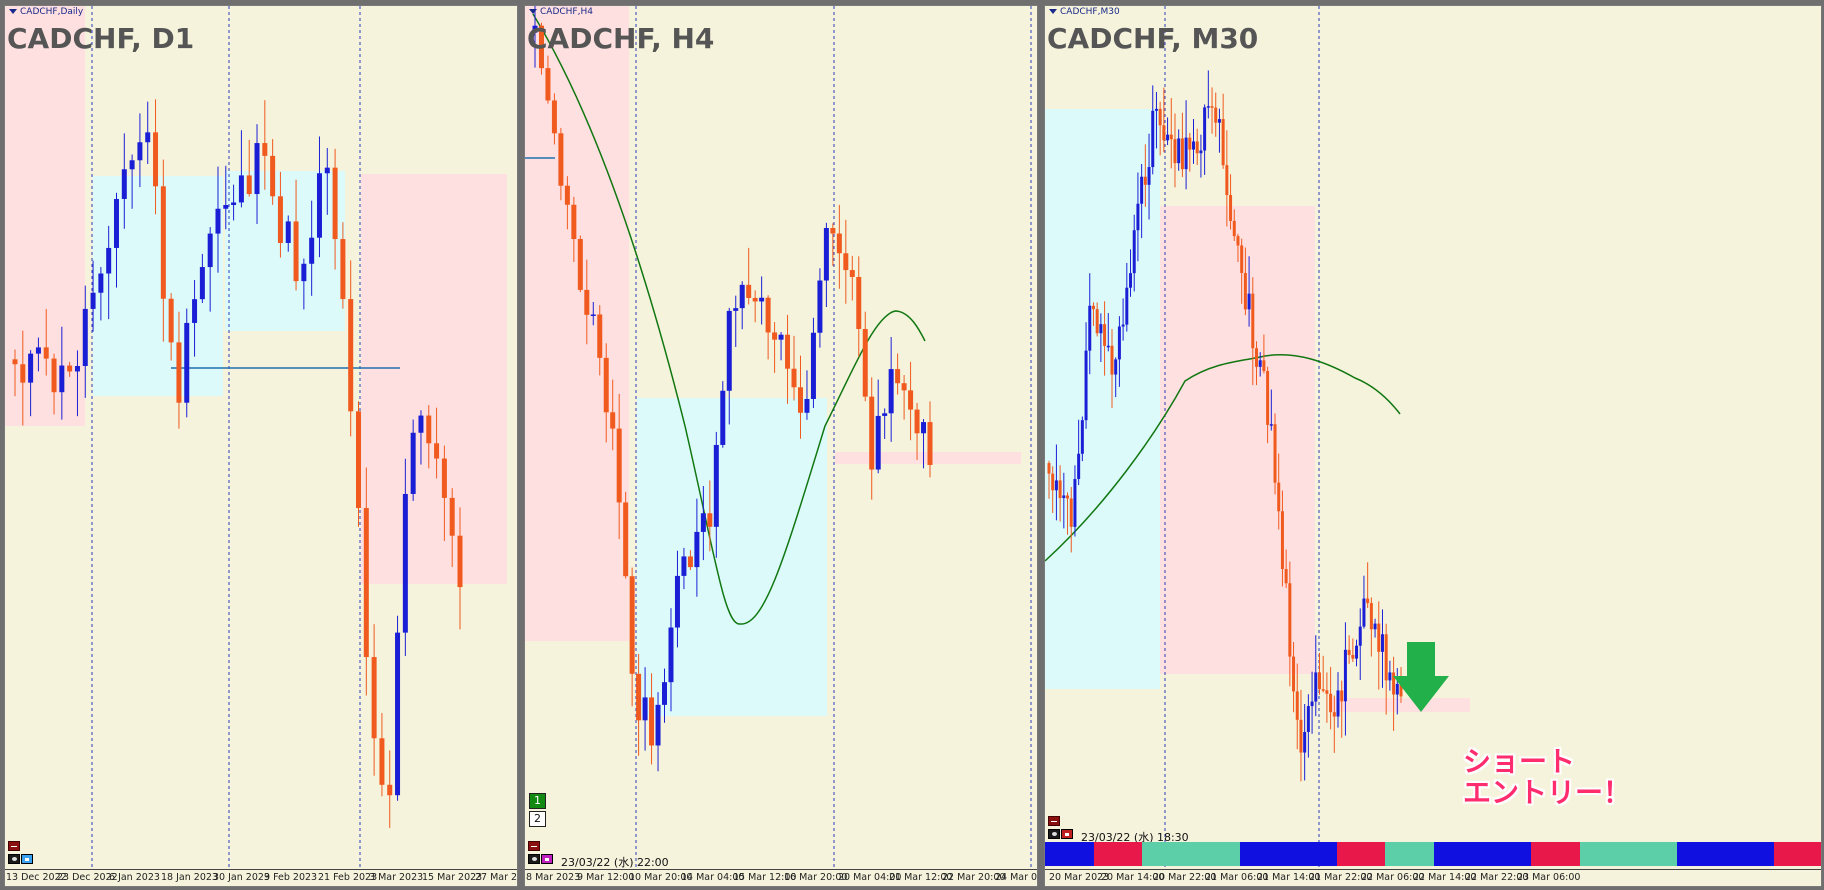 The width and height of the screenshot is (1824, 890). I want to click on short-entry-annotation: ショート エントリー！, so click(1547, 777).